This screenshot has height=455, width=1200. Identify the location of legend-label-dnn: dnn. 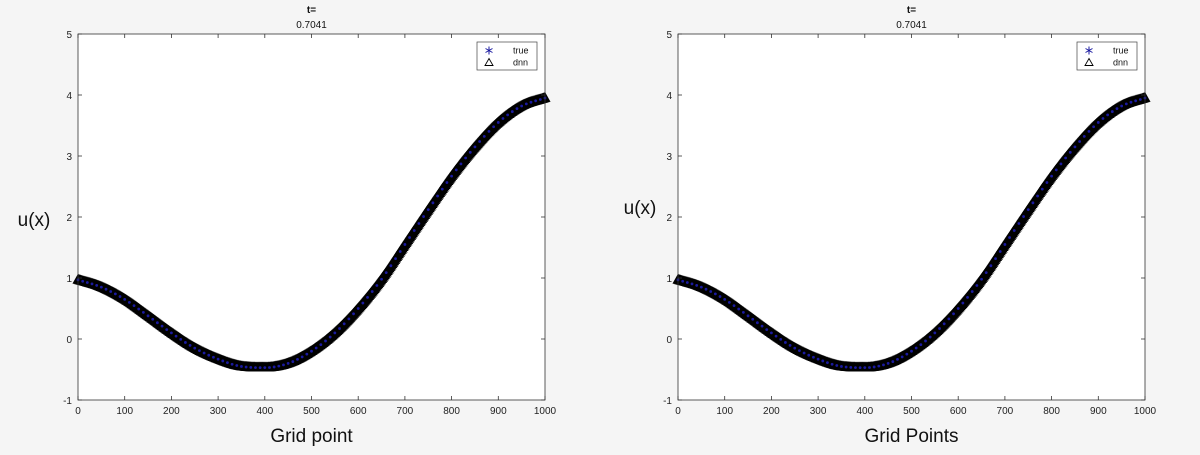
(1120, 63).